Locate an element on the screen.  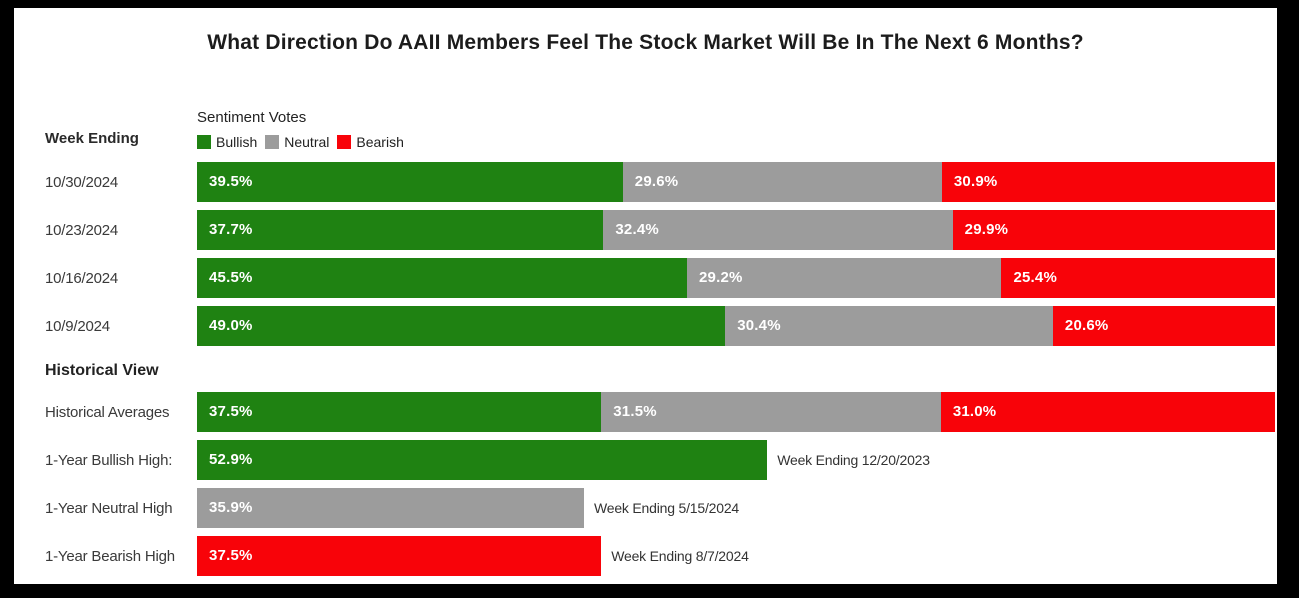
neutral-bar: 31.5% is located at coordinates (771, 412).